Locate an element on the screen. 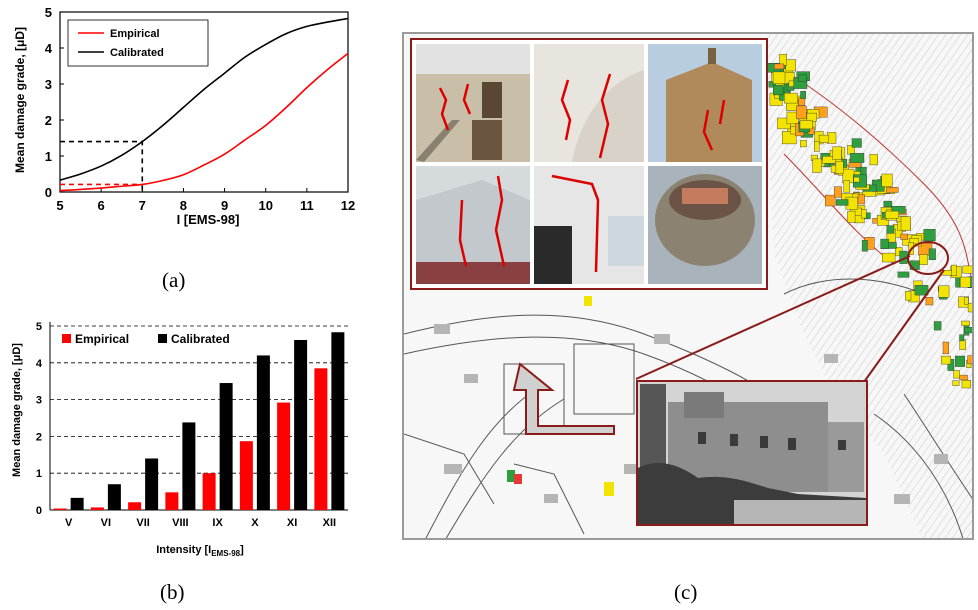  highlight-circle is located at coordinates (928, 258).